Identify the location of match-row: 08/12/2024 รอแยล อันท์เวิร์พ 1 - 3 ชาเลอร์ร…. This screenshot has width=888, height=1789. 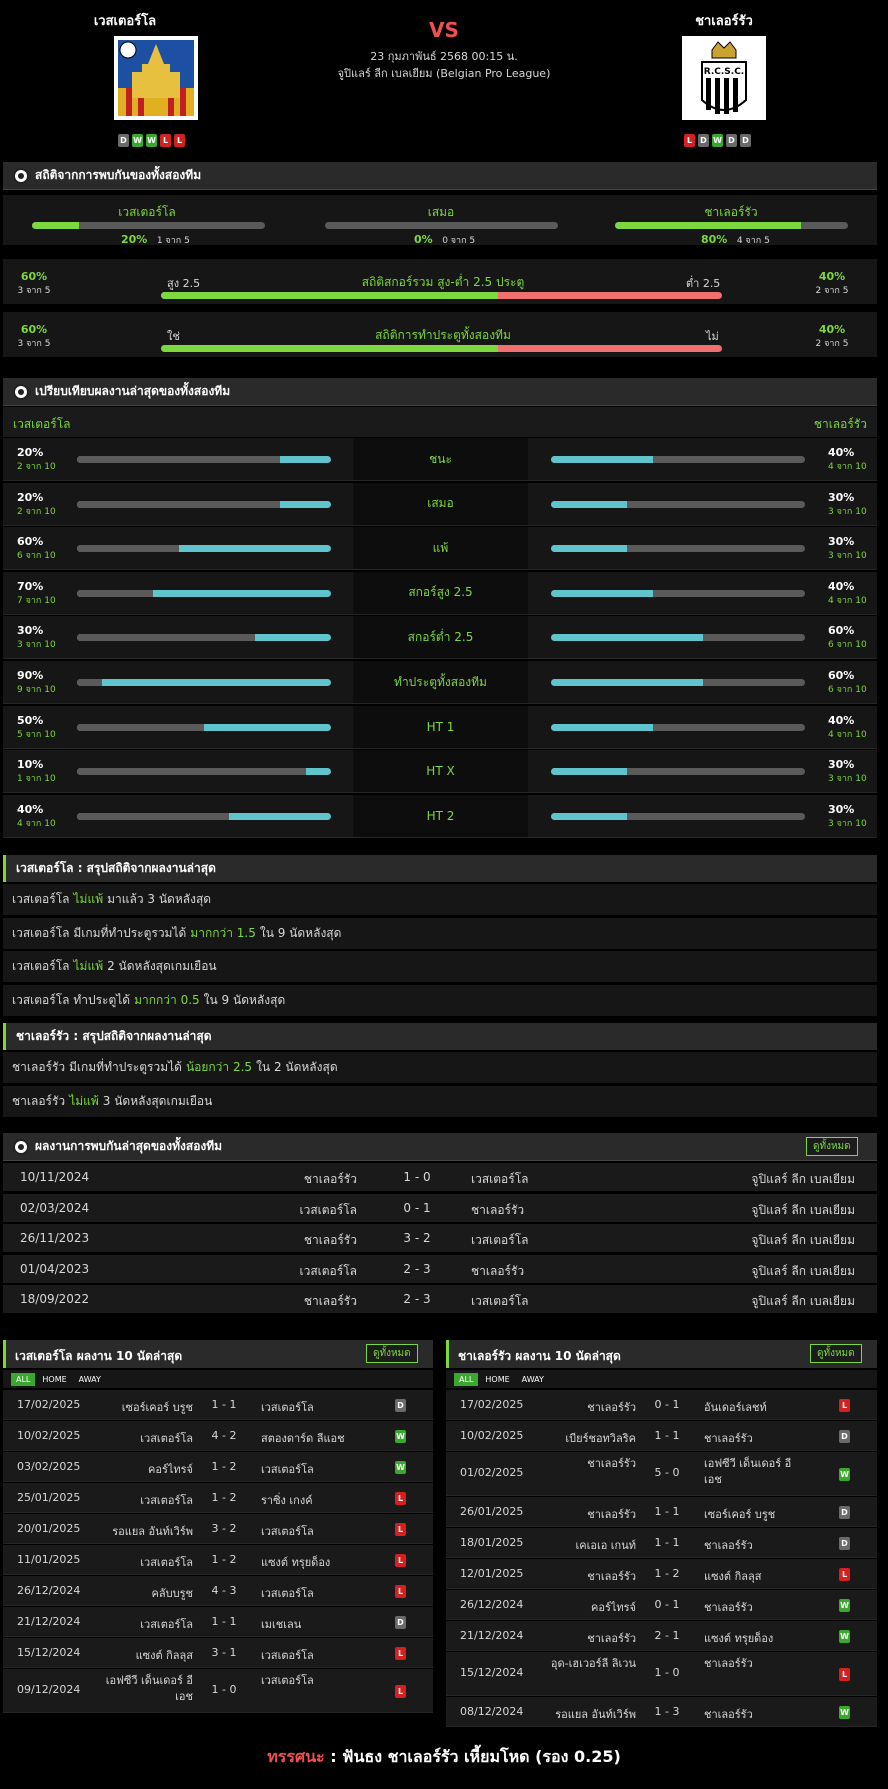
(661, 1712).